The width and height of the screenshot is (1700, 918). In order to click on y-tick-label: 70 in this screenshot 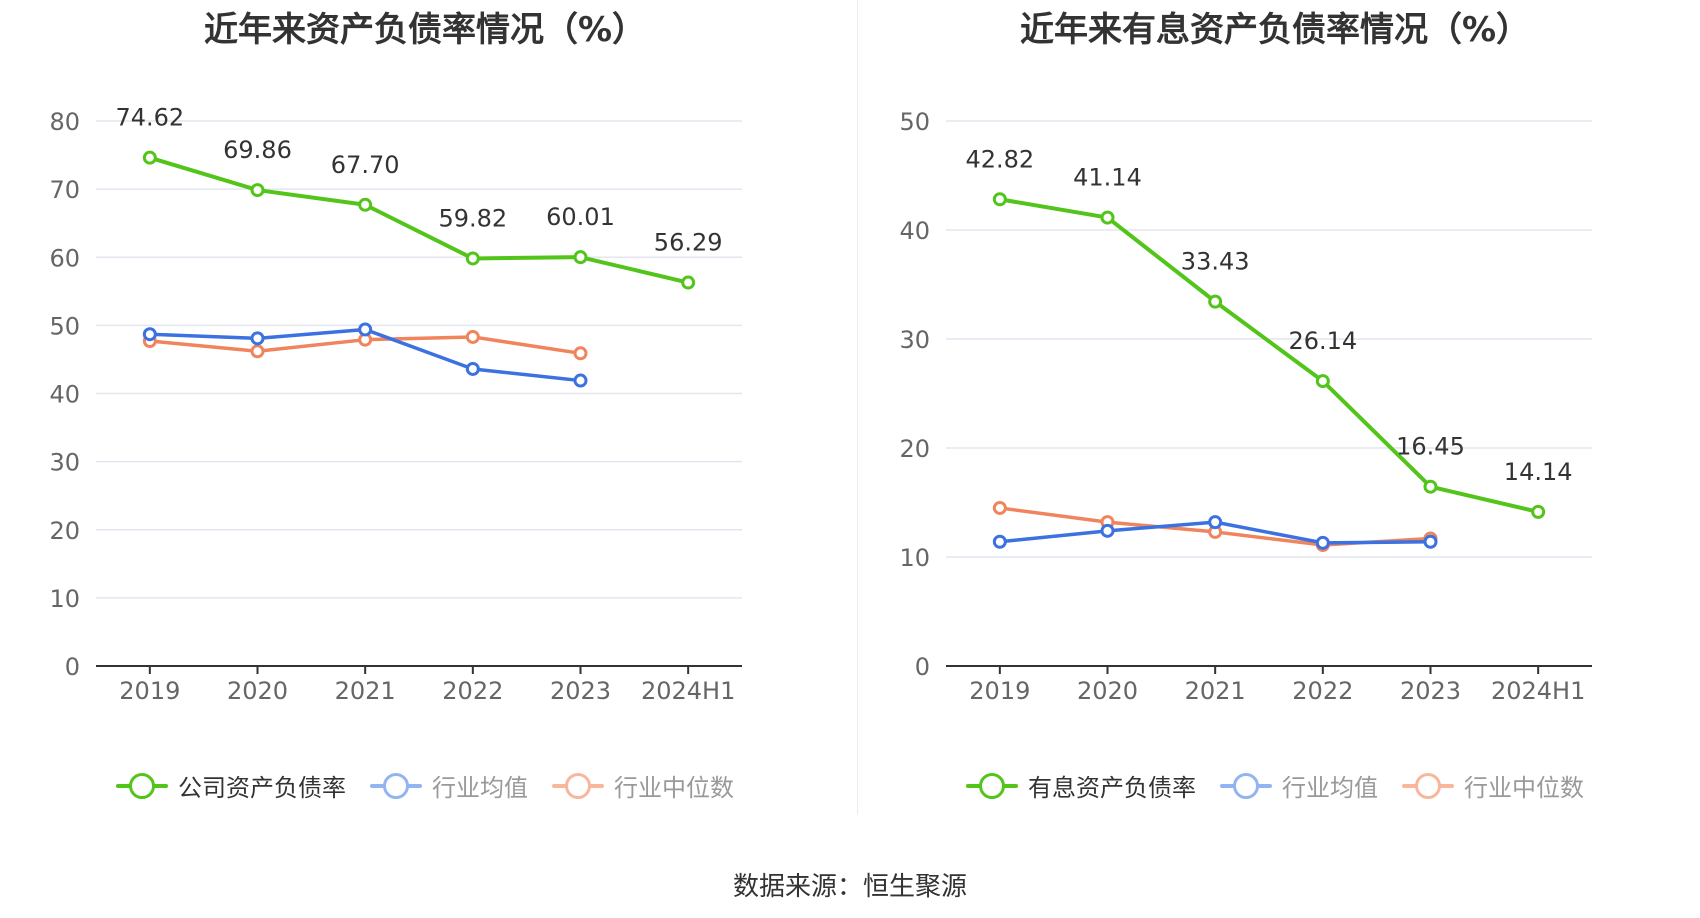, I will do `click(64, 190)`.